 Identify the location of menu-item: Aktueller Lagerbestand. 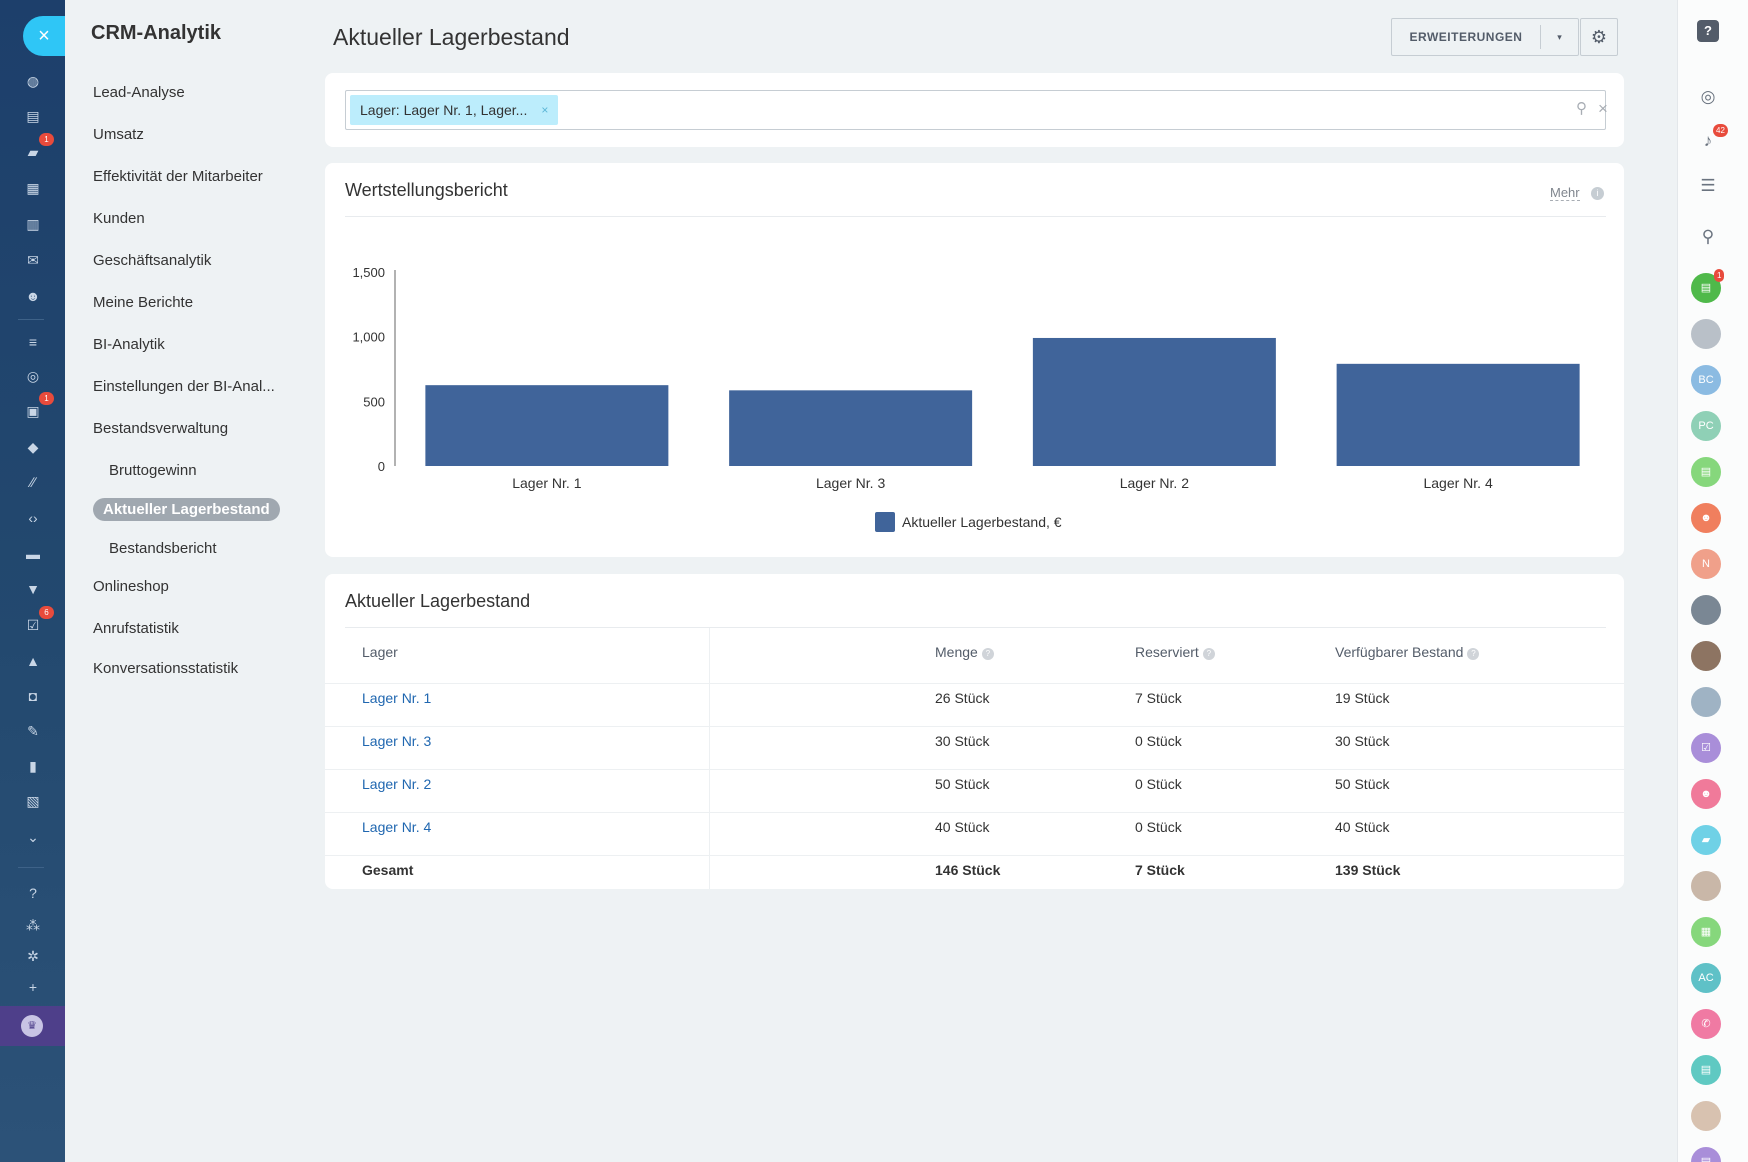
(186, 509).